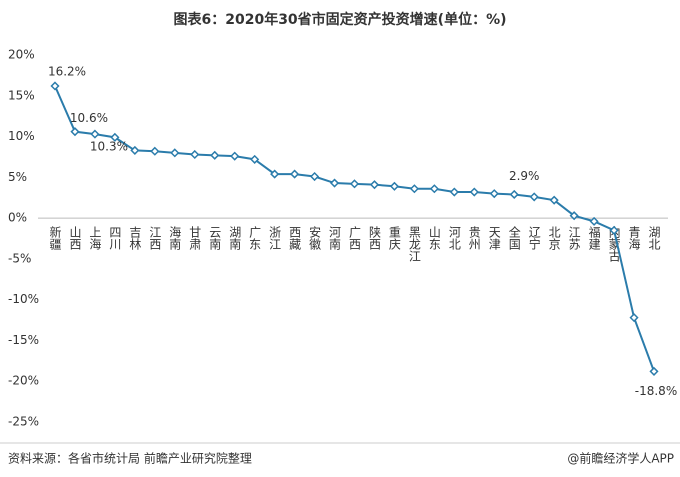  I want to click on x-tick-label: 青海, so click(634, 238).